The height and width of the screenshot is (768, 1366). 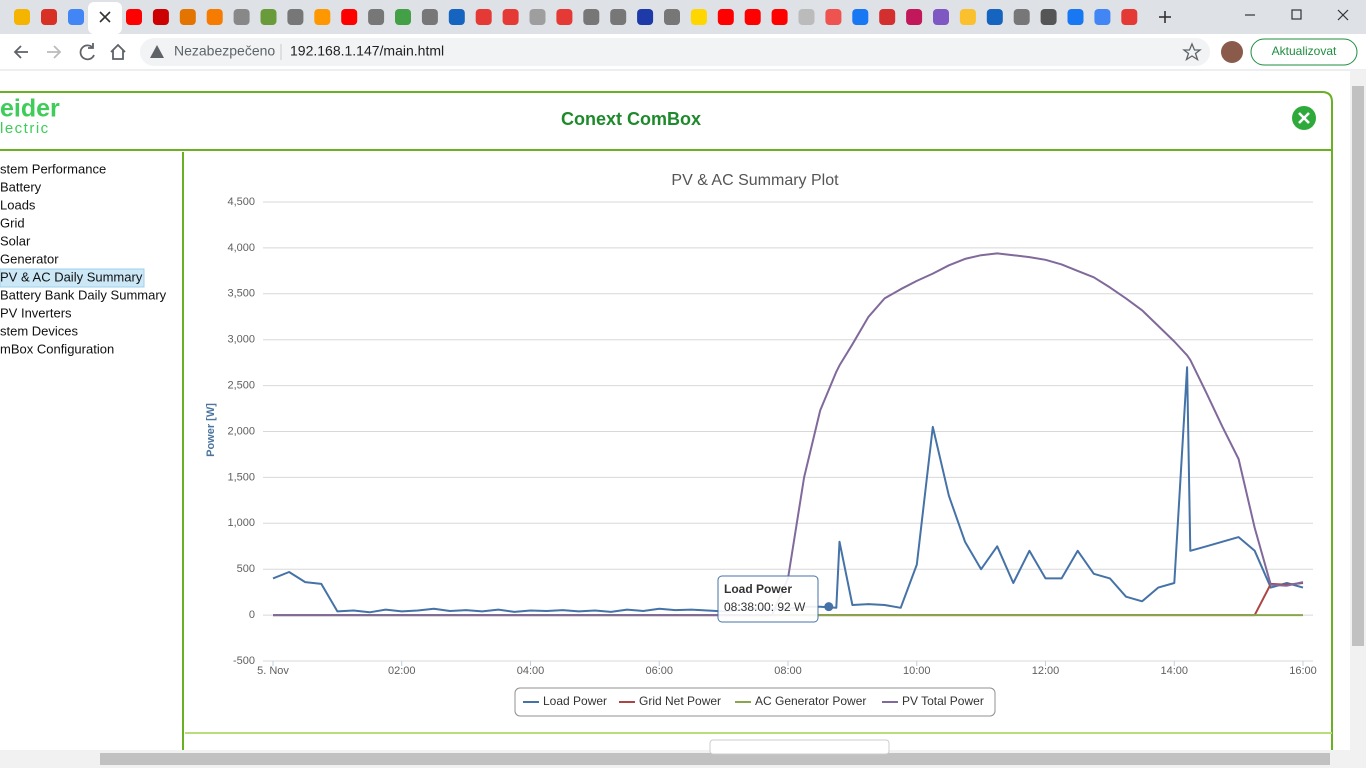 I want to click on y-tick-label: 1,500, so click(x=241, y=477).